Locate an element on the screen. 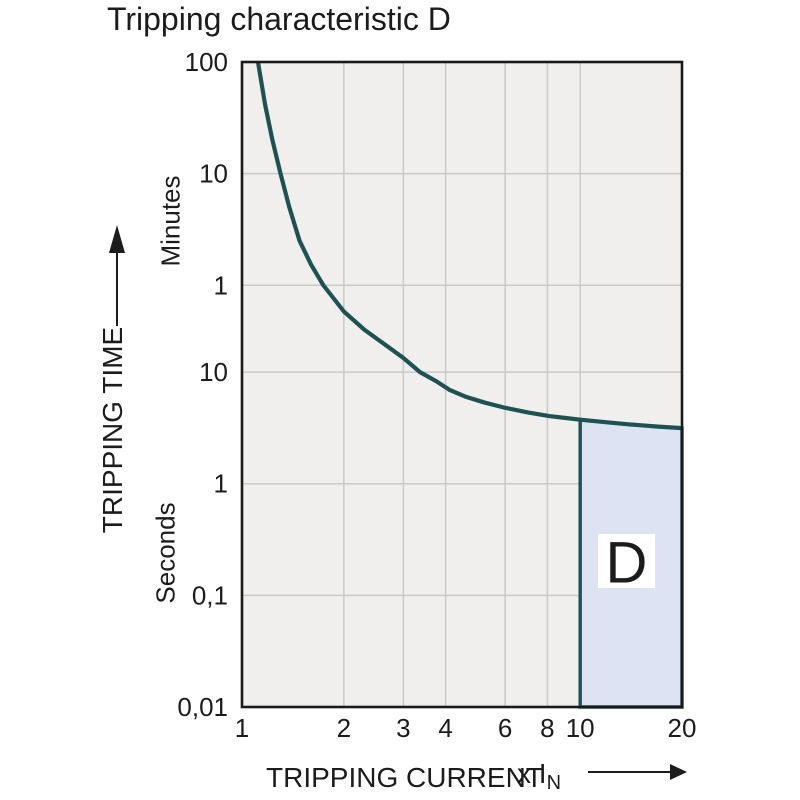 The height and width of the screenshot is (800, 800). y-tick-label: 100 is located at coordinates (206, 62).